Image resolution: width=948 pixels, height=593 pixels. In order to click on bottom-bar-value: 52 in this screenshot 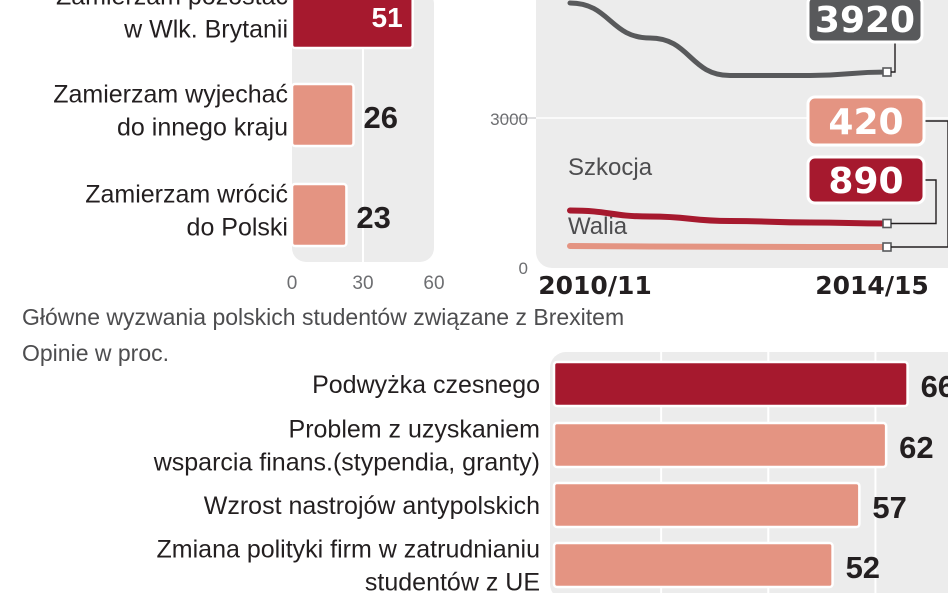, I will do `click(863, 567)`.